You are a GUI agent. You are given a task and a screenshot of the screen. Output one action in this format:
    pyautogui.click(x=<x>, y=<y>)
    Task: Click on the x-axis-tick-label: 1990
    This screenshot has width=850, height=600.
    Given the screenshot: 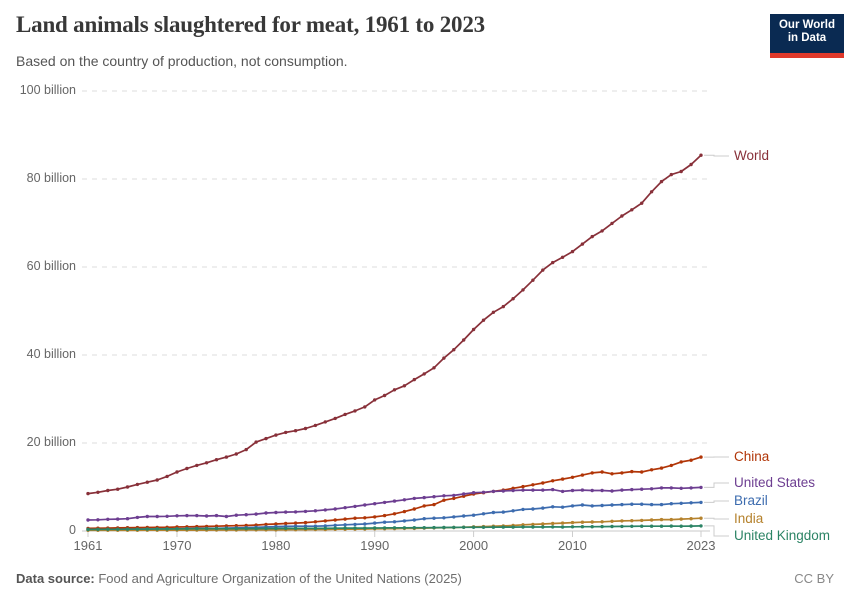 What is the action you would take?
    pyautogui.click(x=375, y=545)
    